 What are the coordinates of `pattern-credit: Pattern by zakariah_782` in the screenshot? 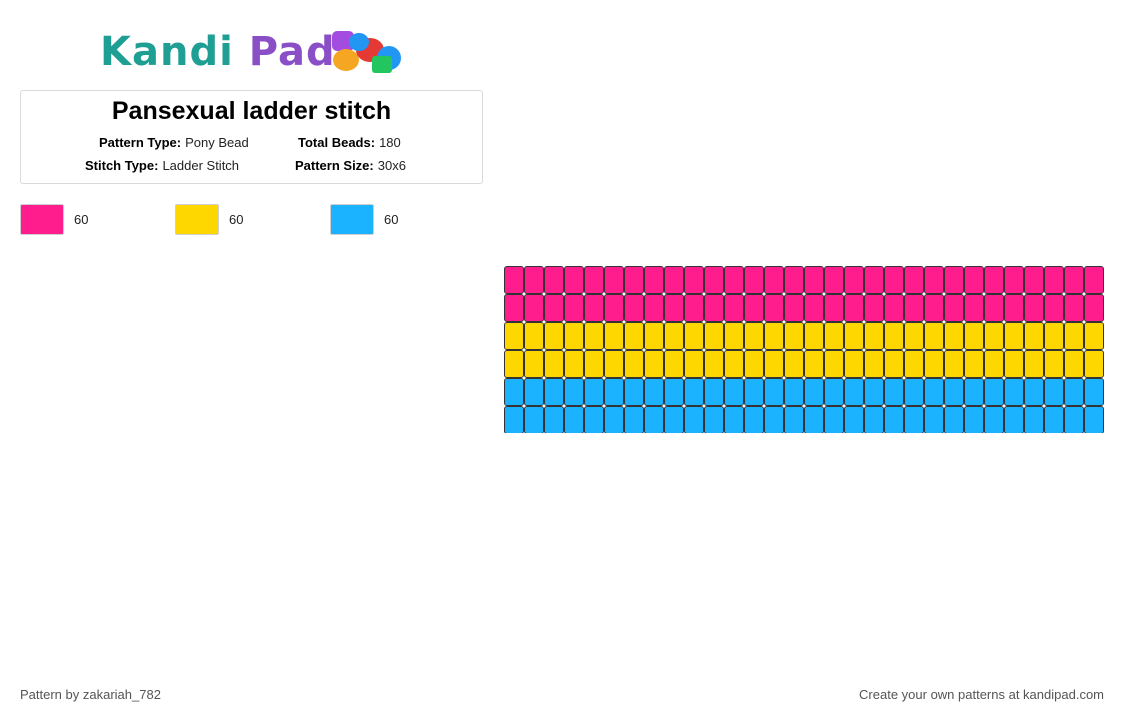 It's located at (90, 694).